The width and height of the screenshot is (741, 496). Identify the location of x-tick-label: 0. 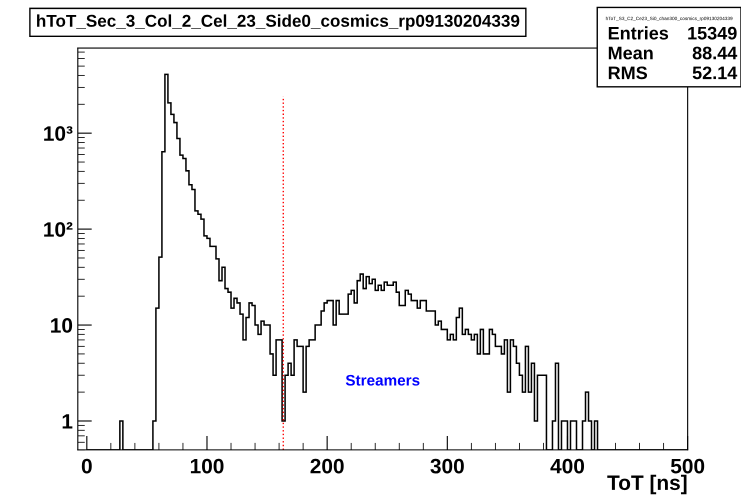
(87, 466).